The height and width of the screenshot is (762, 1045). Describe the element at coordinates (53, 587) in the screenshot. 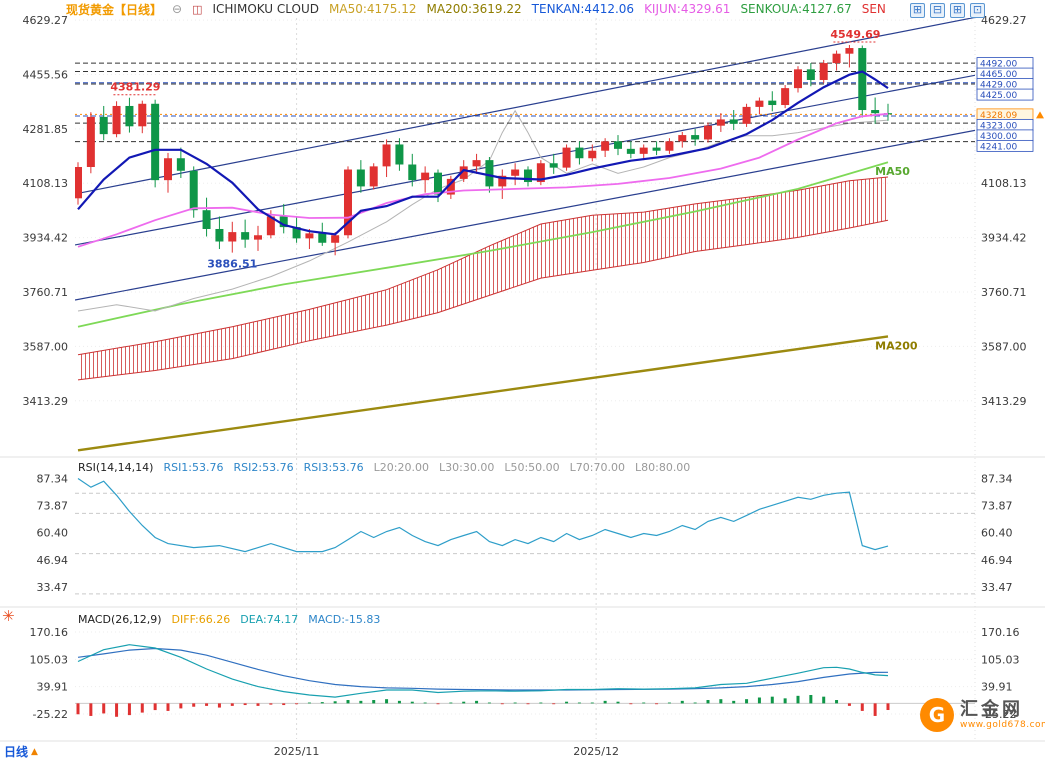

I see `rsi-axis-label: 33.47` at that location.